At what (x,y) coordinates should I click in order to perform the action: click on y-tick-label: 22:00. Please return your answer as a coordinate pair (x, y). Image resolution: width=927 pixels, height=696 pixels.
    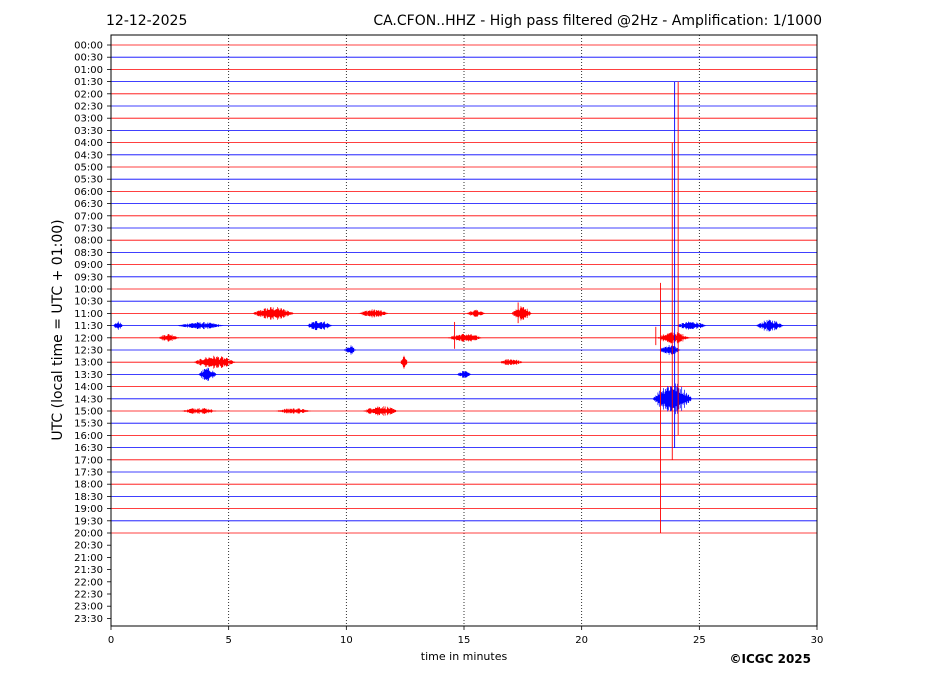
    Looking at the image, I should click on (88, 582).